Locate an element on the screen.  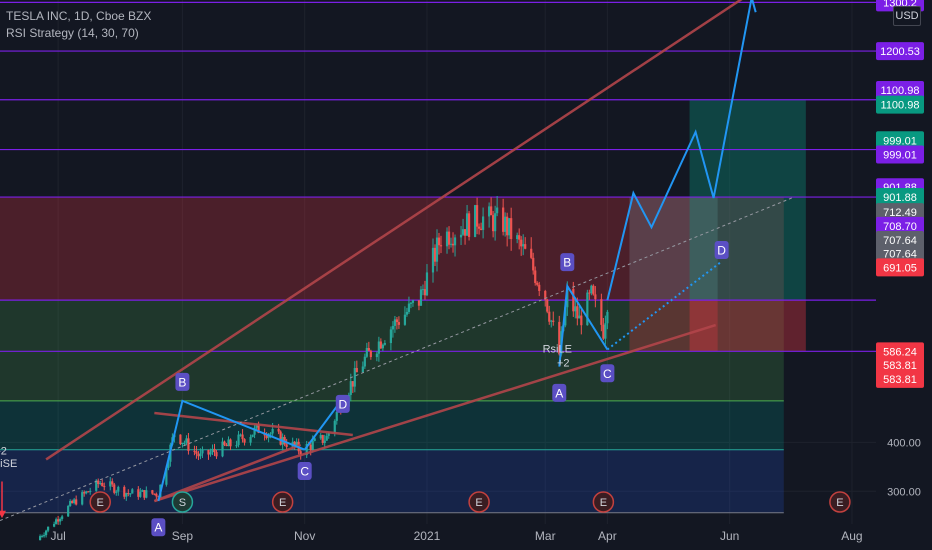
indicator-title: RSI Strategy (14, 30, 70) is located at coordinates (72, 33).